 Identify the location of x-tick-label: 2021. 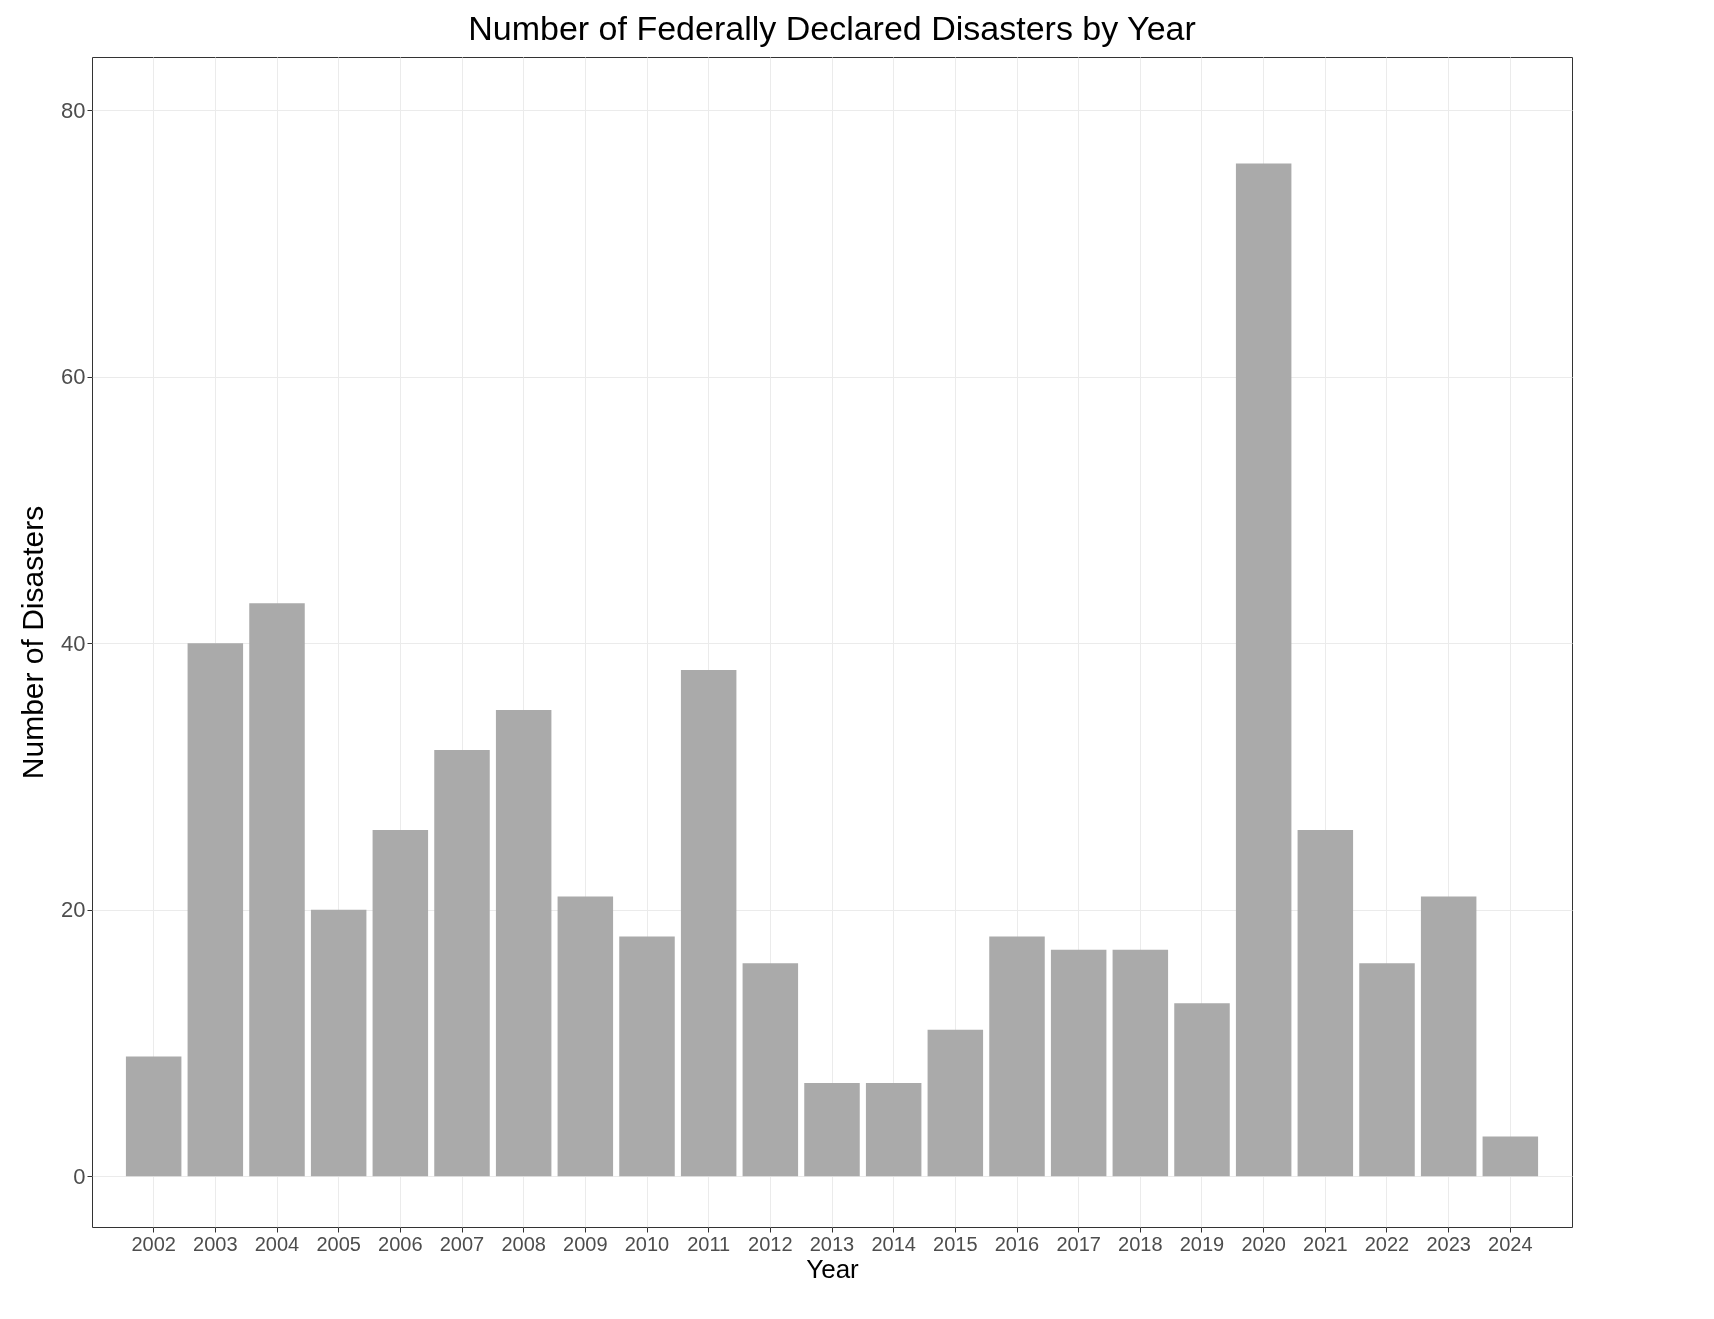
(1325, 1243).